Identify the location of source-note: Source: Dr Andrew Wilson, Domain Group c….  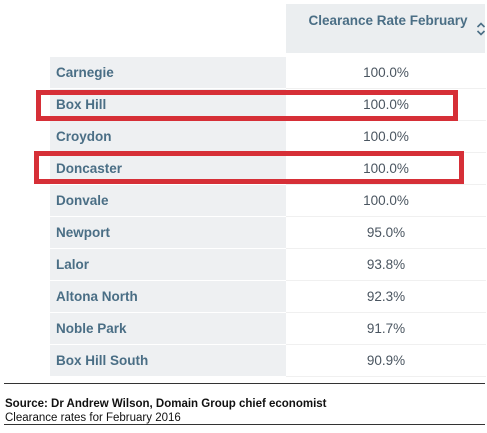
(166, 404).